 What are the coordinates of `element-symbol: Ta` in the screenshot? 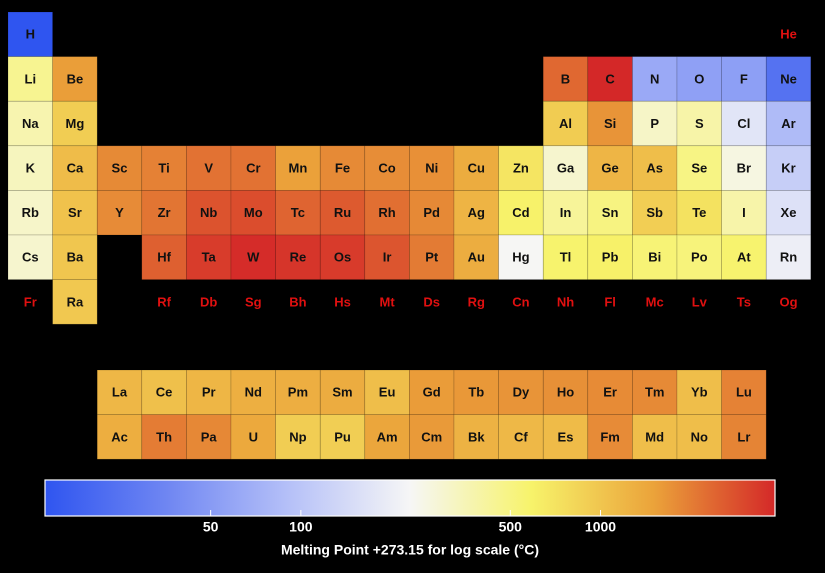 It's located at (209, 257).